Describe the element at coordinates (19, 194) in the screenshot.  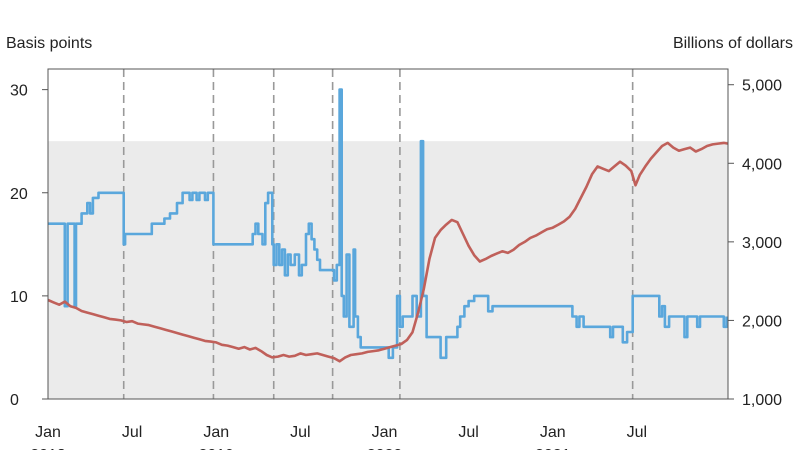
I see `left-tick-label: 20` at that location.